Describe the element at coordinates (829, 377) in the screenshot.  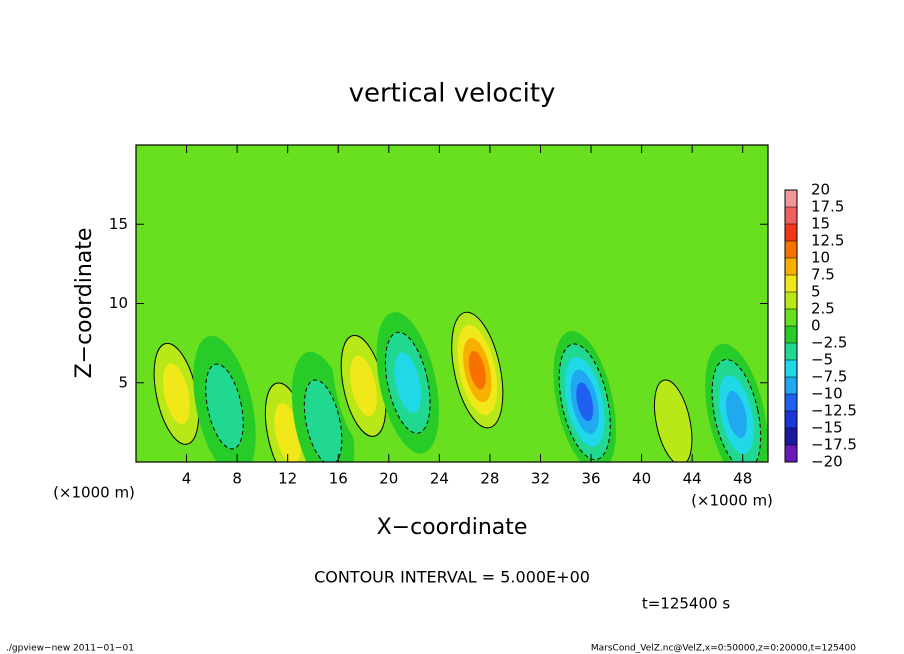
I see `colorbar-label: −7.5` at that location.